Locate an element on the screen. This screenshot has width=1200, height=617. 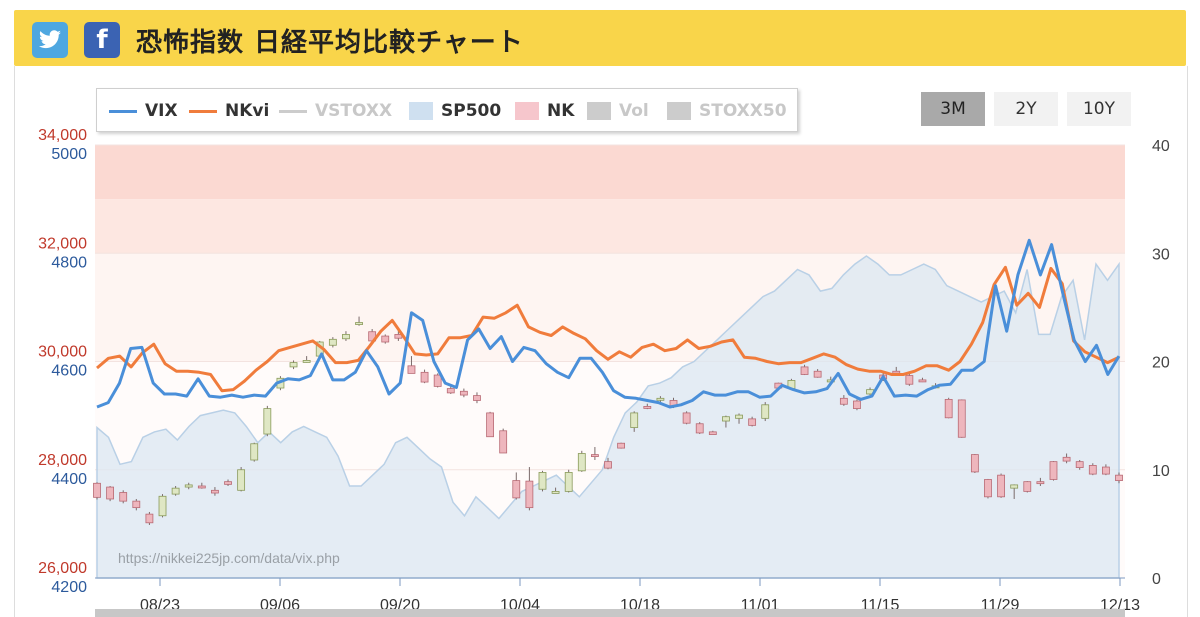
legend-item-nk: NK is located at coordinates (544, 111).